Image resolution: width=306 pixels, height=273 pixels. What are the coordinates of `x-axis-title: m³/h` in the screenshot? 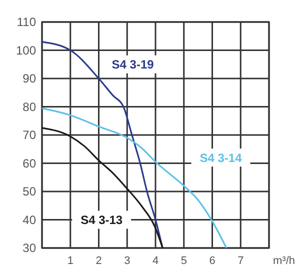 It's located at (284, 261).